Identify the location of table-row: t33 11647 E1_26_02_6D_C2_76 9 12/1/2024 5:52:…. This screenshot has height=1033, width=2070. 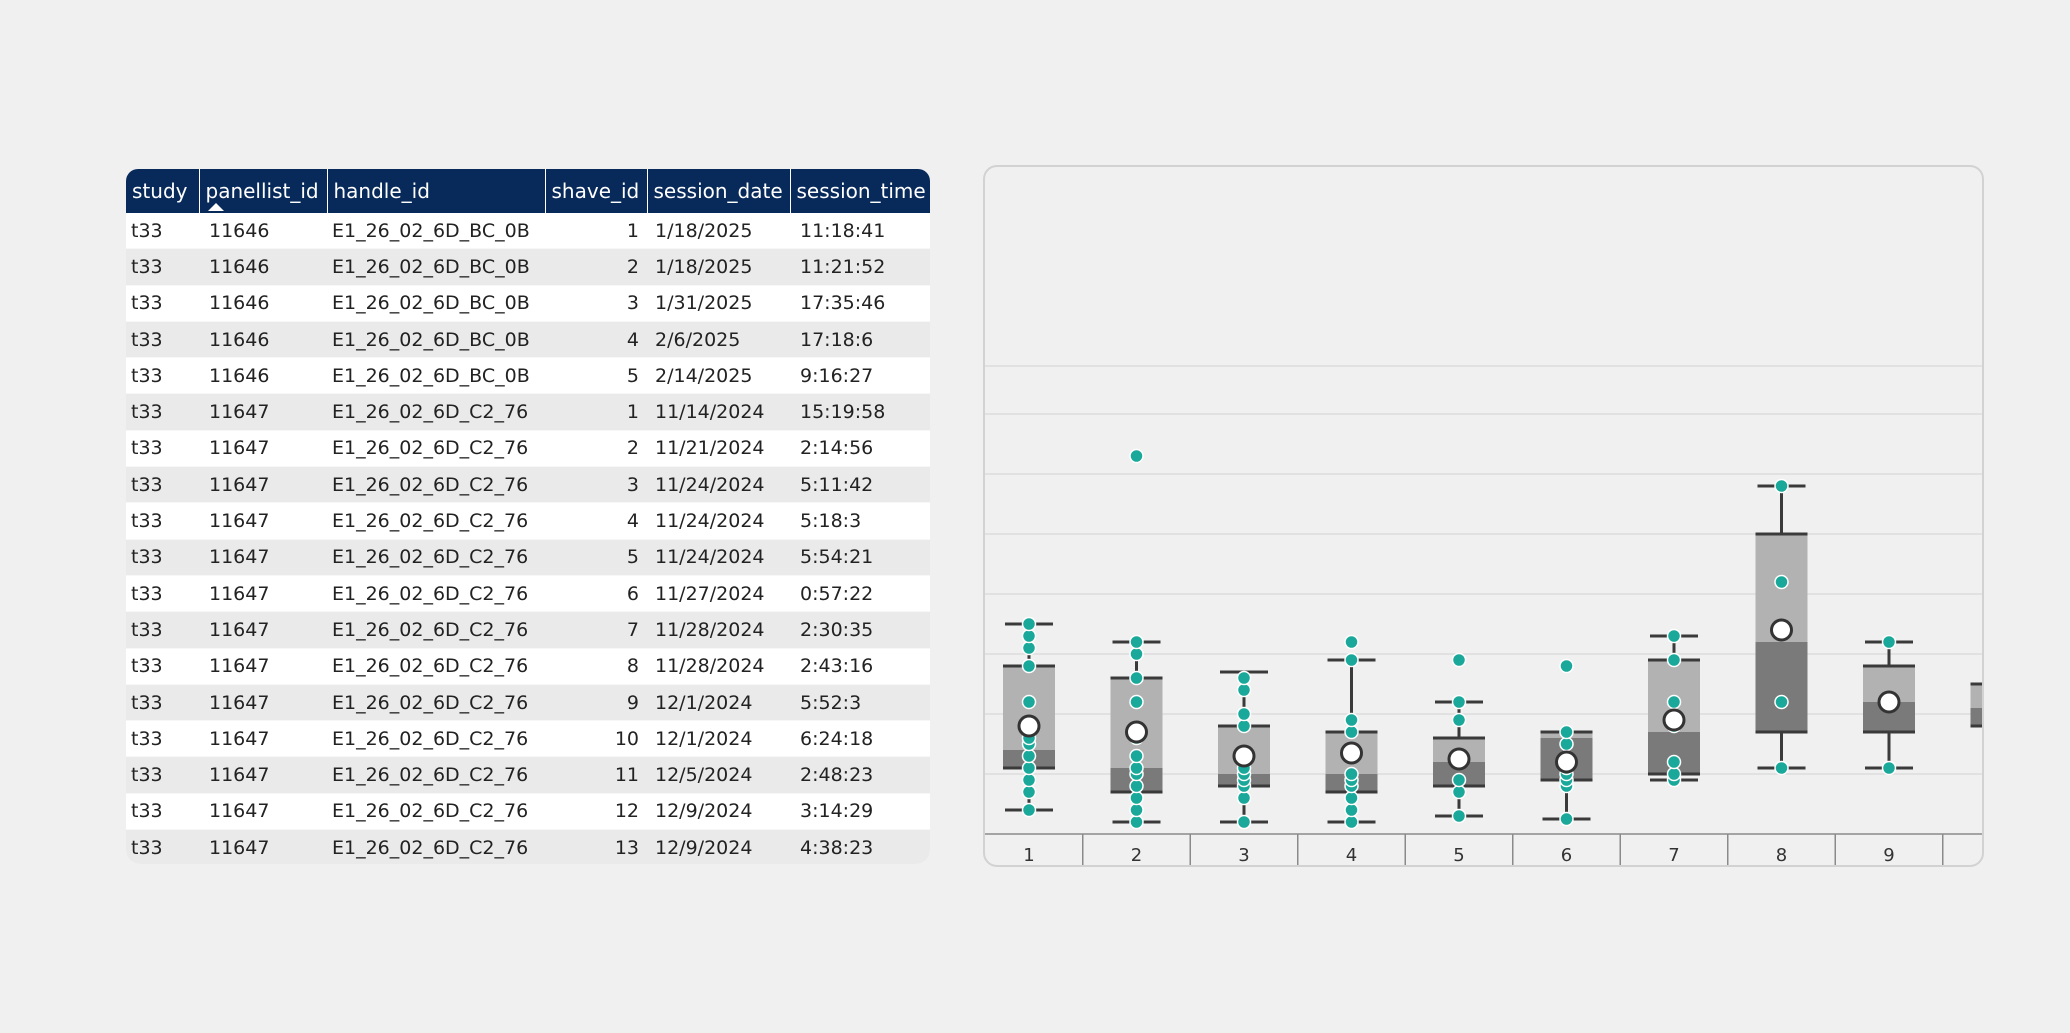
(528, 703).